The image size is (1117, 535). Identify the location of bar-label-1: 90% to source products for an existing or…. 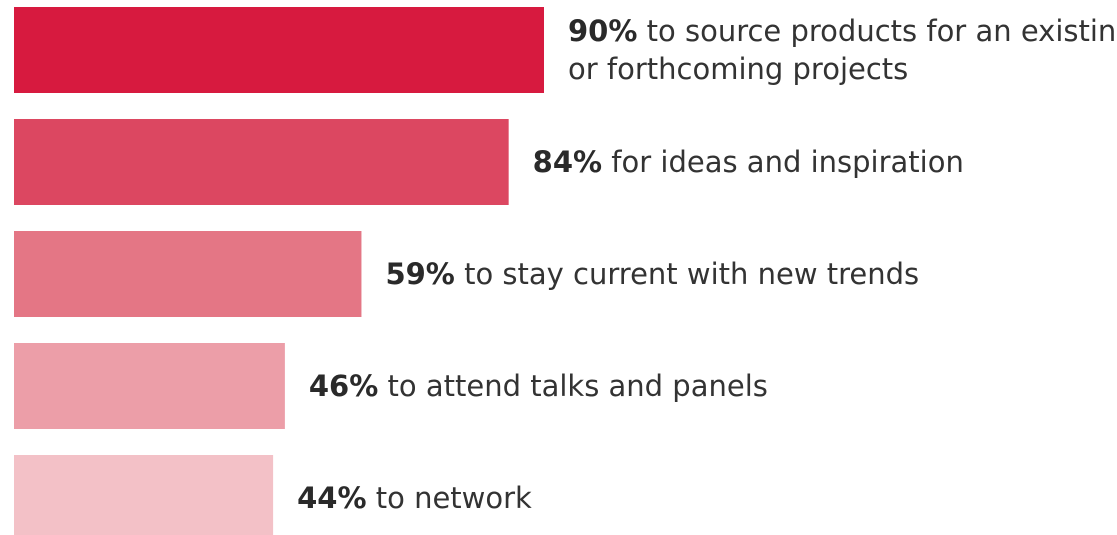
(842, 50).